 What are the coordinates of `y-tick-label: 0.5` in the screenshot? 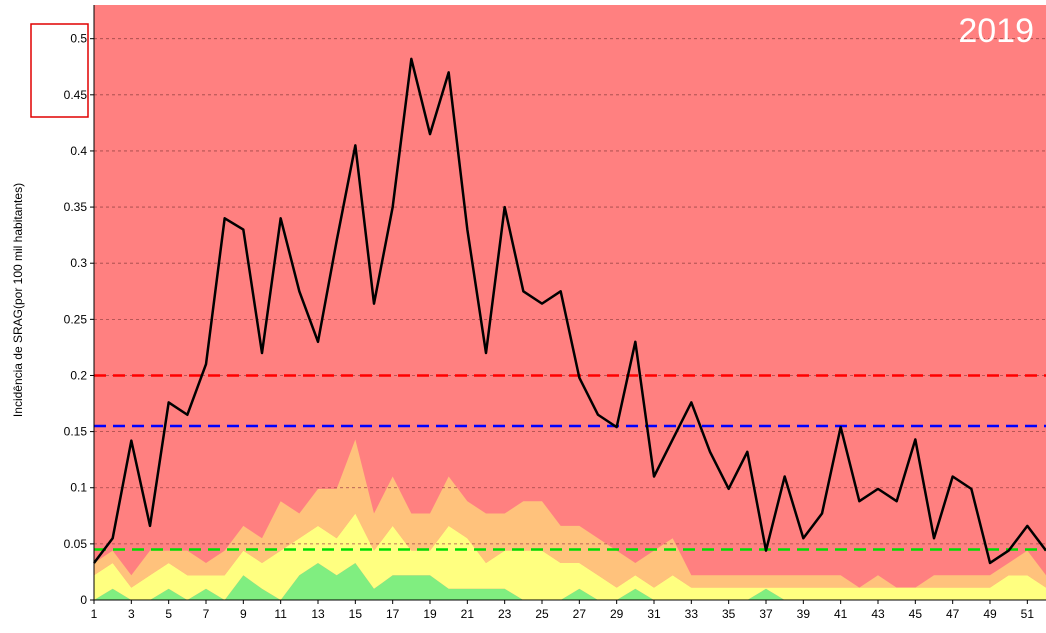 It's located at (78, 39).